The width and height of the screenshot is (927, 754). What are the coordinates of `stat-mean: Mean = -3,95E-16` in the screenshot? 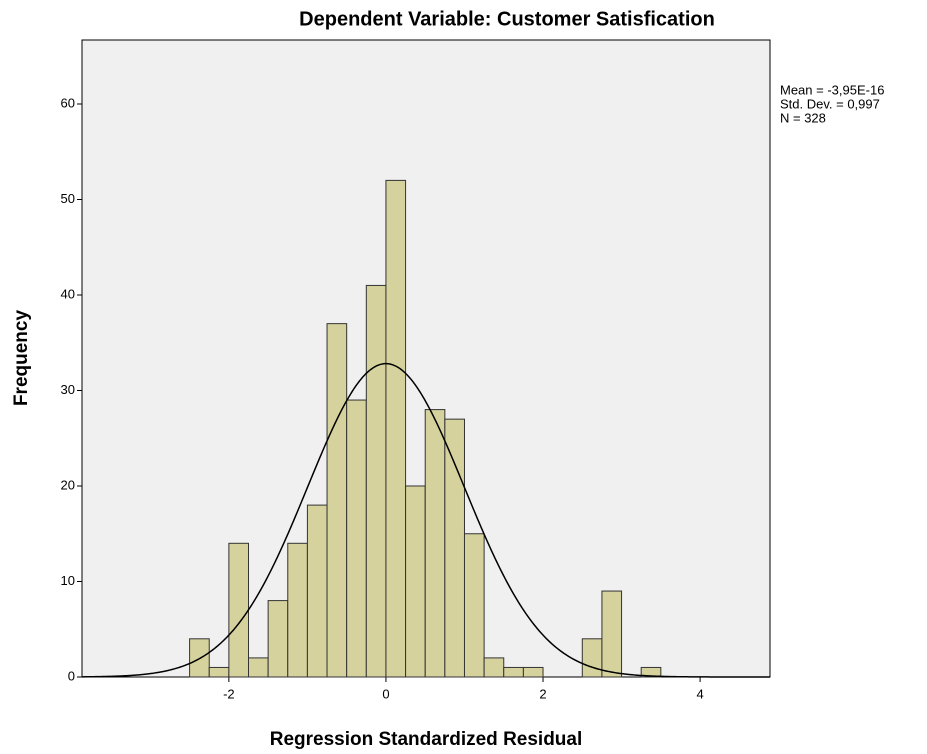 It's located at (832, 89).